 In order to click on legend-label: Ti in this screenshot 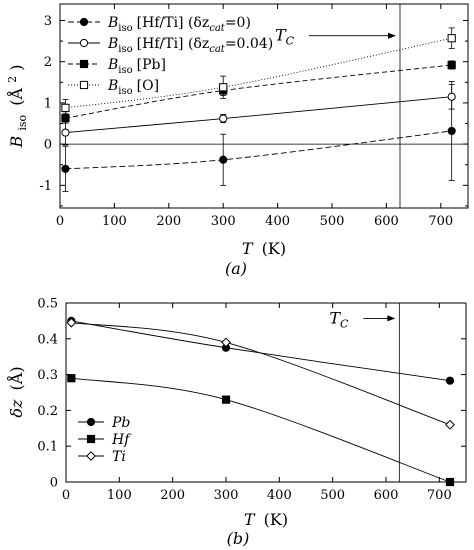, I will do `click(119, 457)`.